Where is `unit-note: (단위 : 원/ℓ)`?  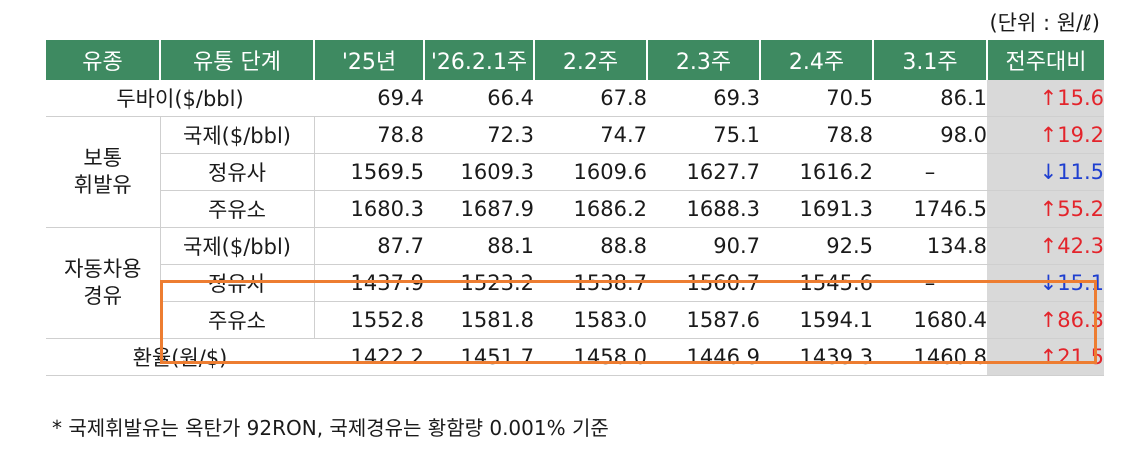
unit-note: (단위 : 원/ℓ) is located at coordinates (1044, 23).